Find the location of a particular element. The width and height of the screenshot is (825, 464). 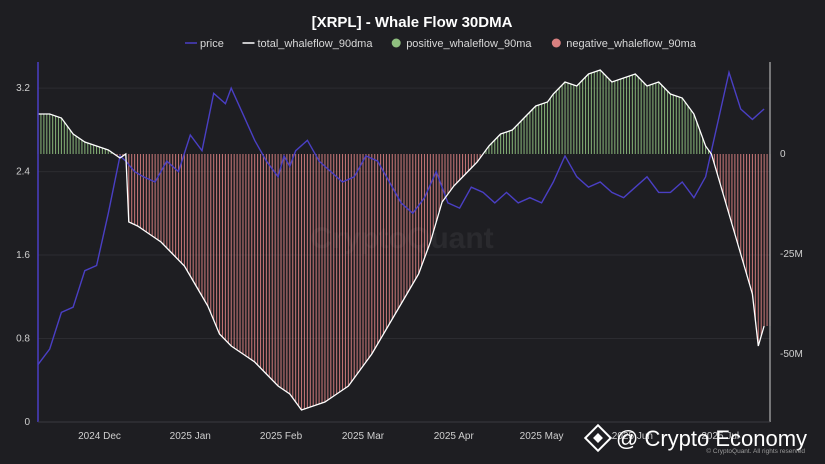

legend-label: total_whaleflow_90dma is located at coordinates (316, 44).